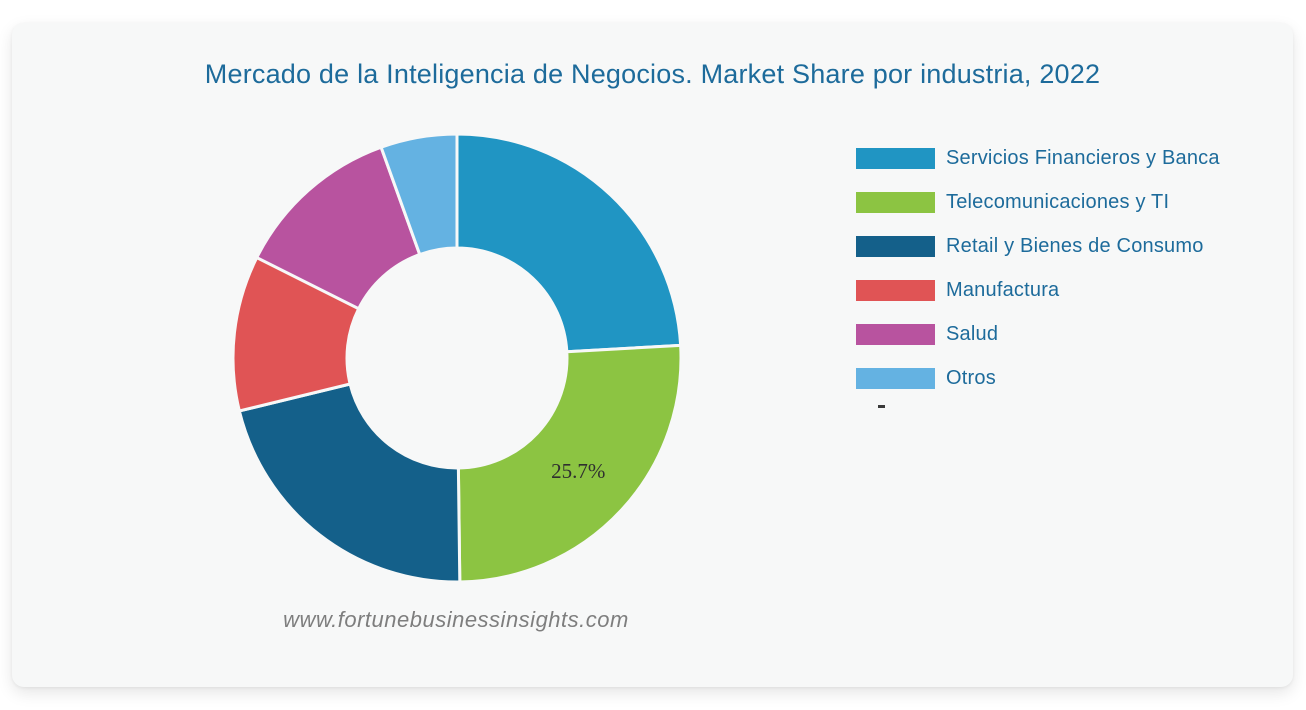 The image size is (1306, 710). I want to click on legend-item-manufactura: Manufactura, so click(1038, 290).